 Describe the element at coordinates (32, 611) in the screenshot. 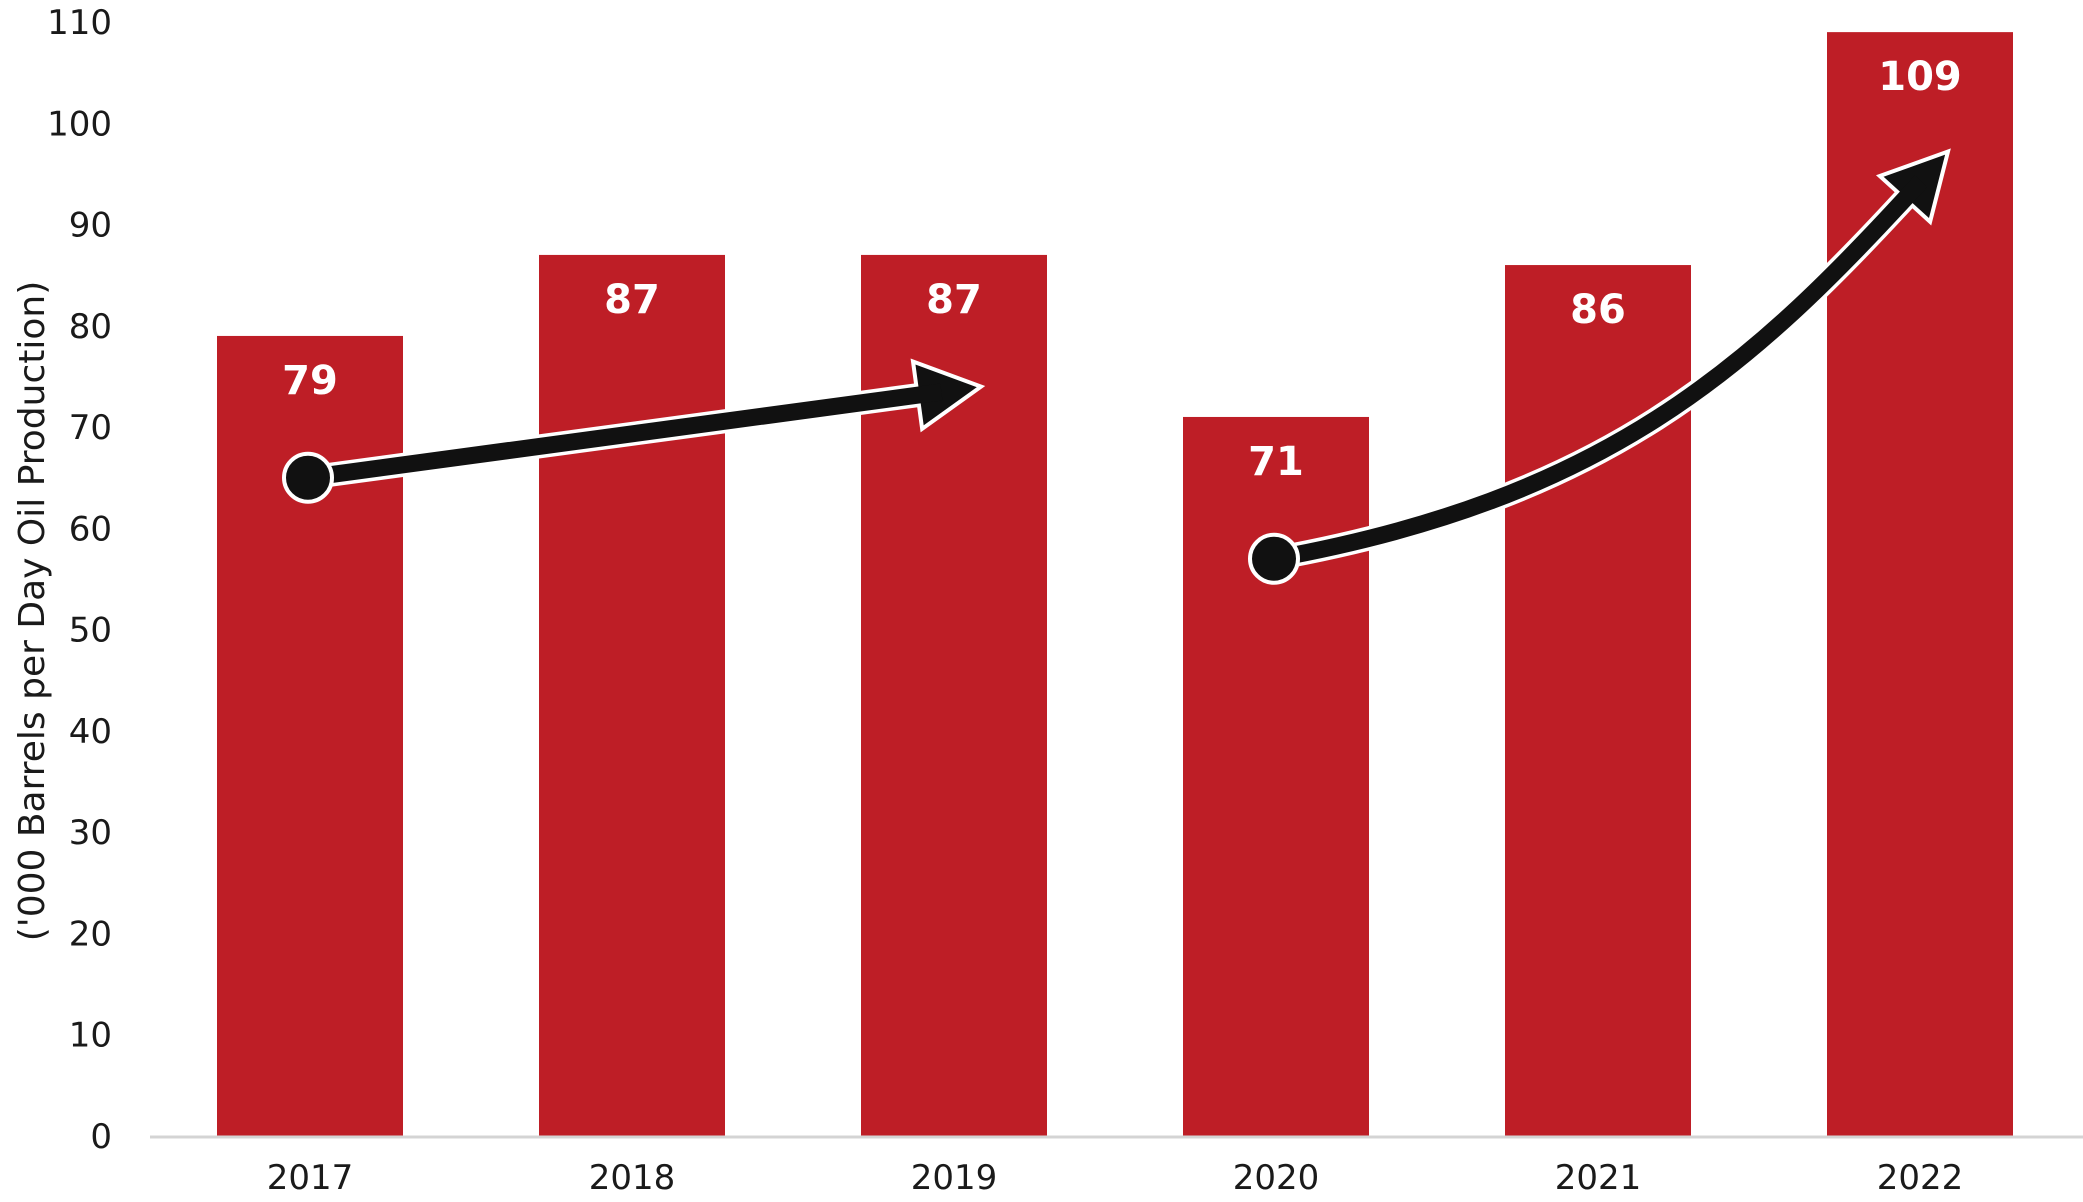

I see `y-axis-title: ('000 Barrels per Day Oil Production)` at that location.